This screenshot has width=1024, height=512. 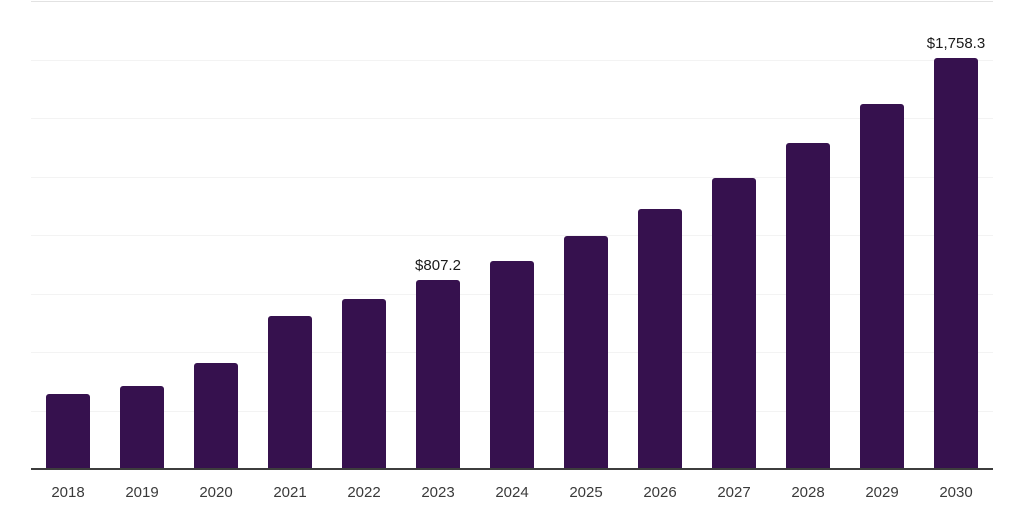 I want to click on x-axis-line, so click(x=512, y=469).